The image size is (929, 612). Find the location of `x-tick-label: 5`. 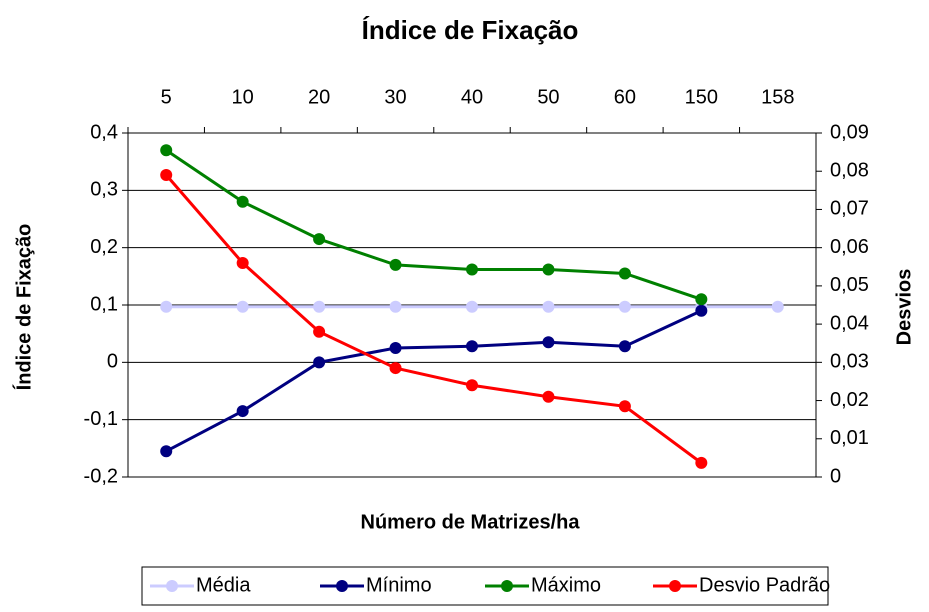

x-tick-label: 5 is located at coordinates (166, 97).